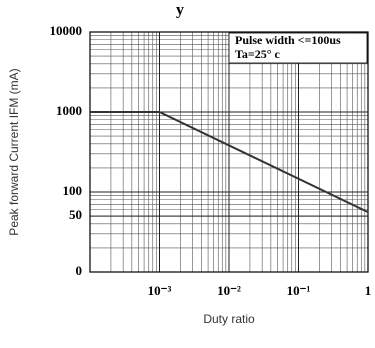 This screenshot has width=375, height=348. I want to click on chart-title: y, so click(180, 10).